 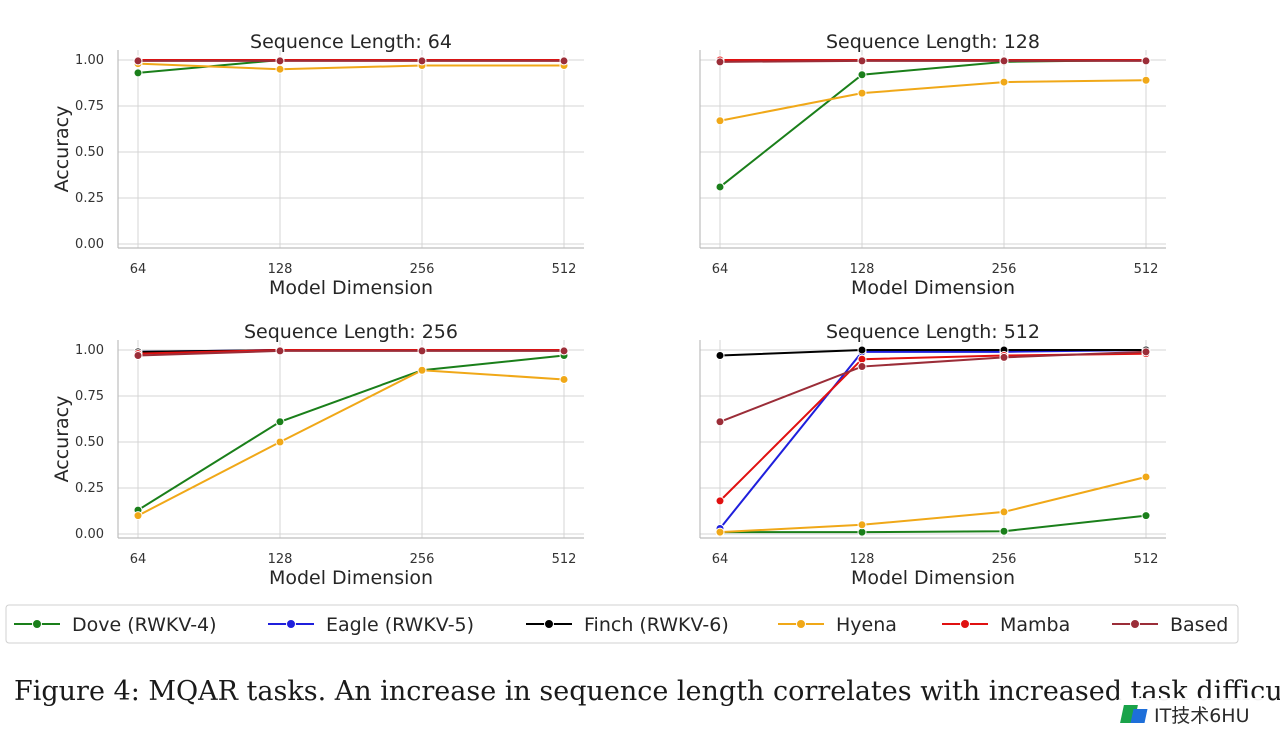 What do you see at coordinates (933, 42) in the screenshot?
I see `chart-title: Sequence Length: 128` at bounding box center [933, 42].